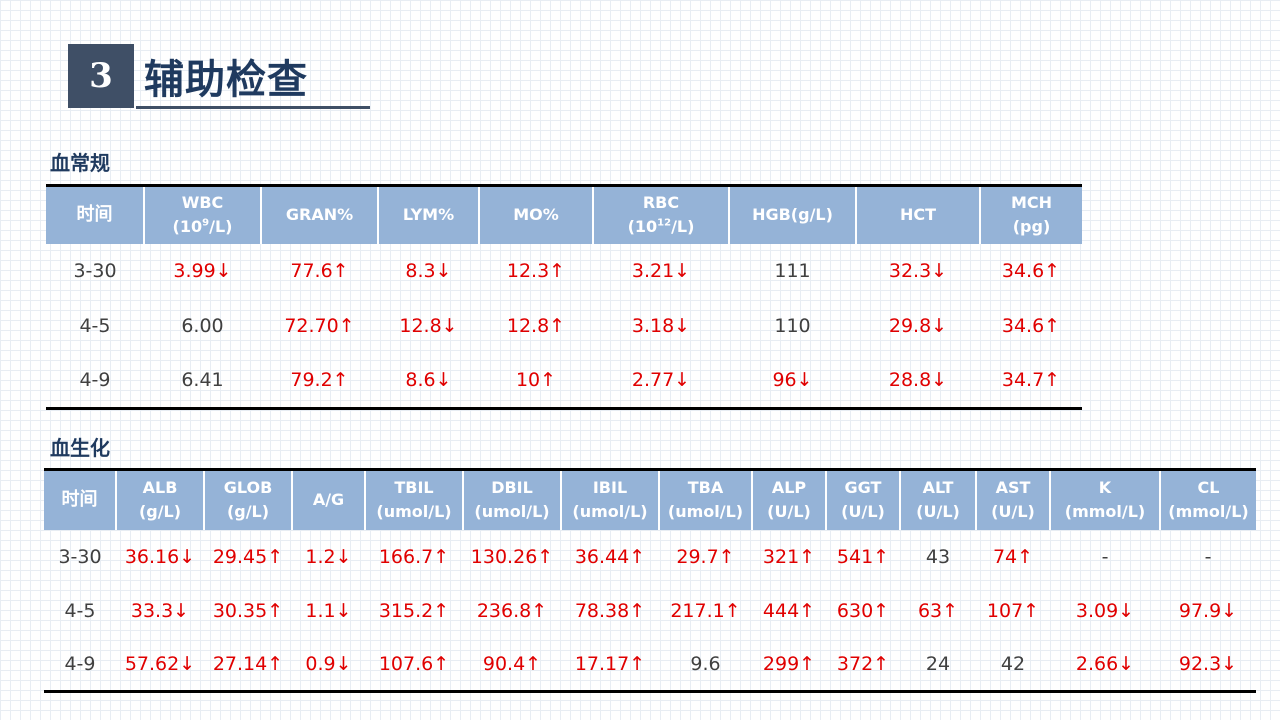 The image size is (1280, 720). Describe the element at coordinates (705, 488) in the screenshot. I see `header-line1: TBA` at that location.